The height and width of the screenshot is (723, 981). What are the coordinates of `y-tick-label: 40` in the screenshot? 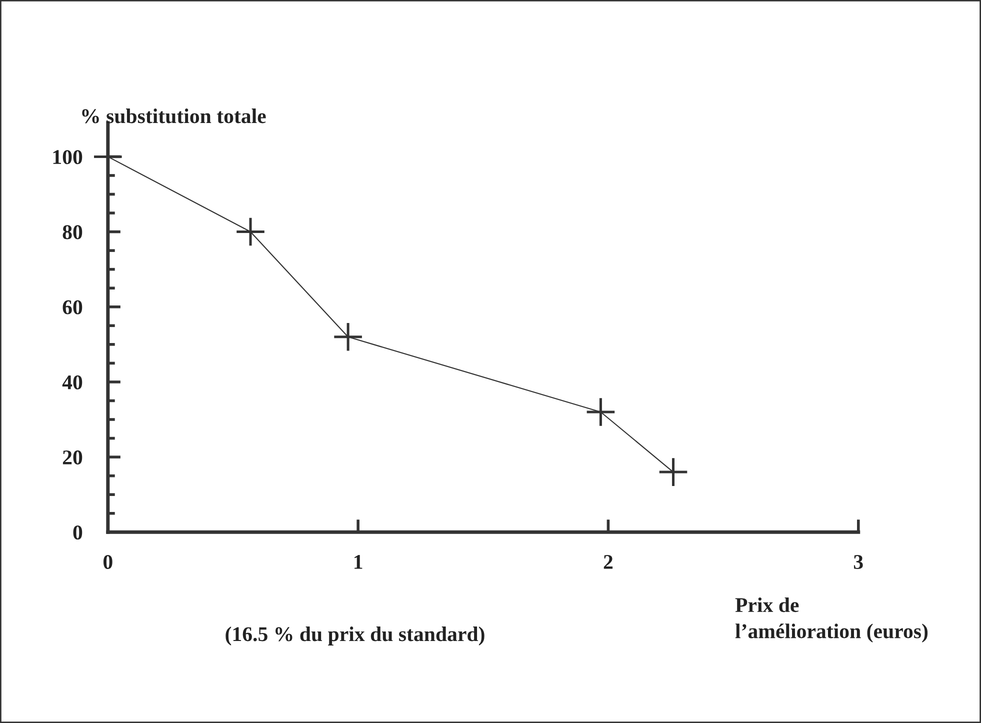 It's located at (72, 382).